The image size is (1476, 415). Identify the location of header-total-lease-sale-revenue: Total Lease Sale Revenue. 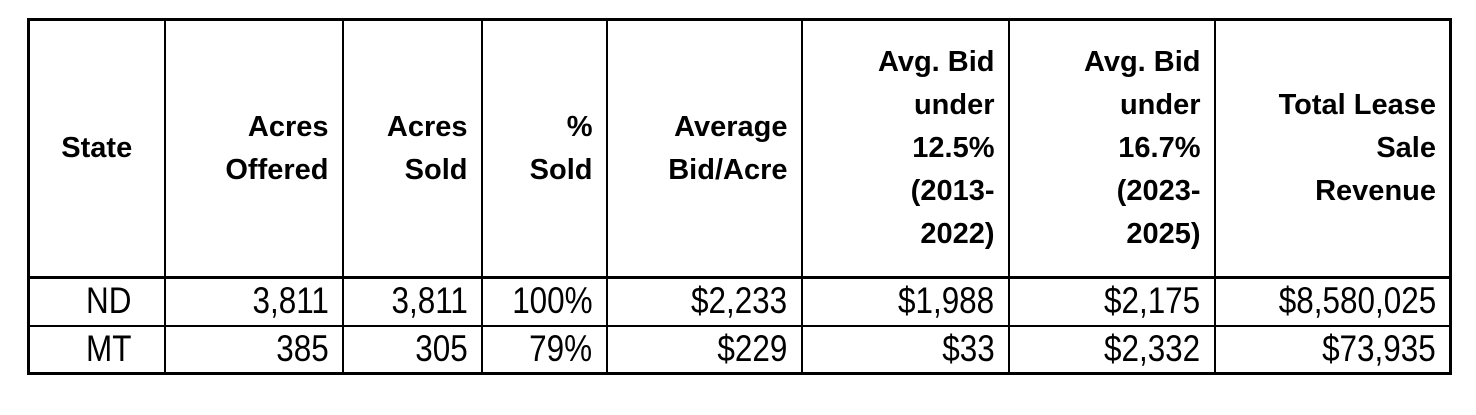
(1332, 148).